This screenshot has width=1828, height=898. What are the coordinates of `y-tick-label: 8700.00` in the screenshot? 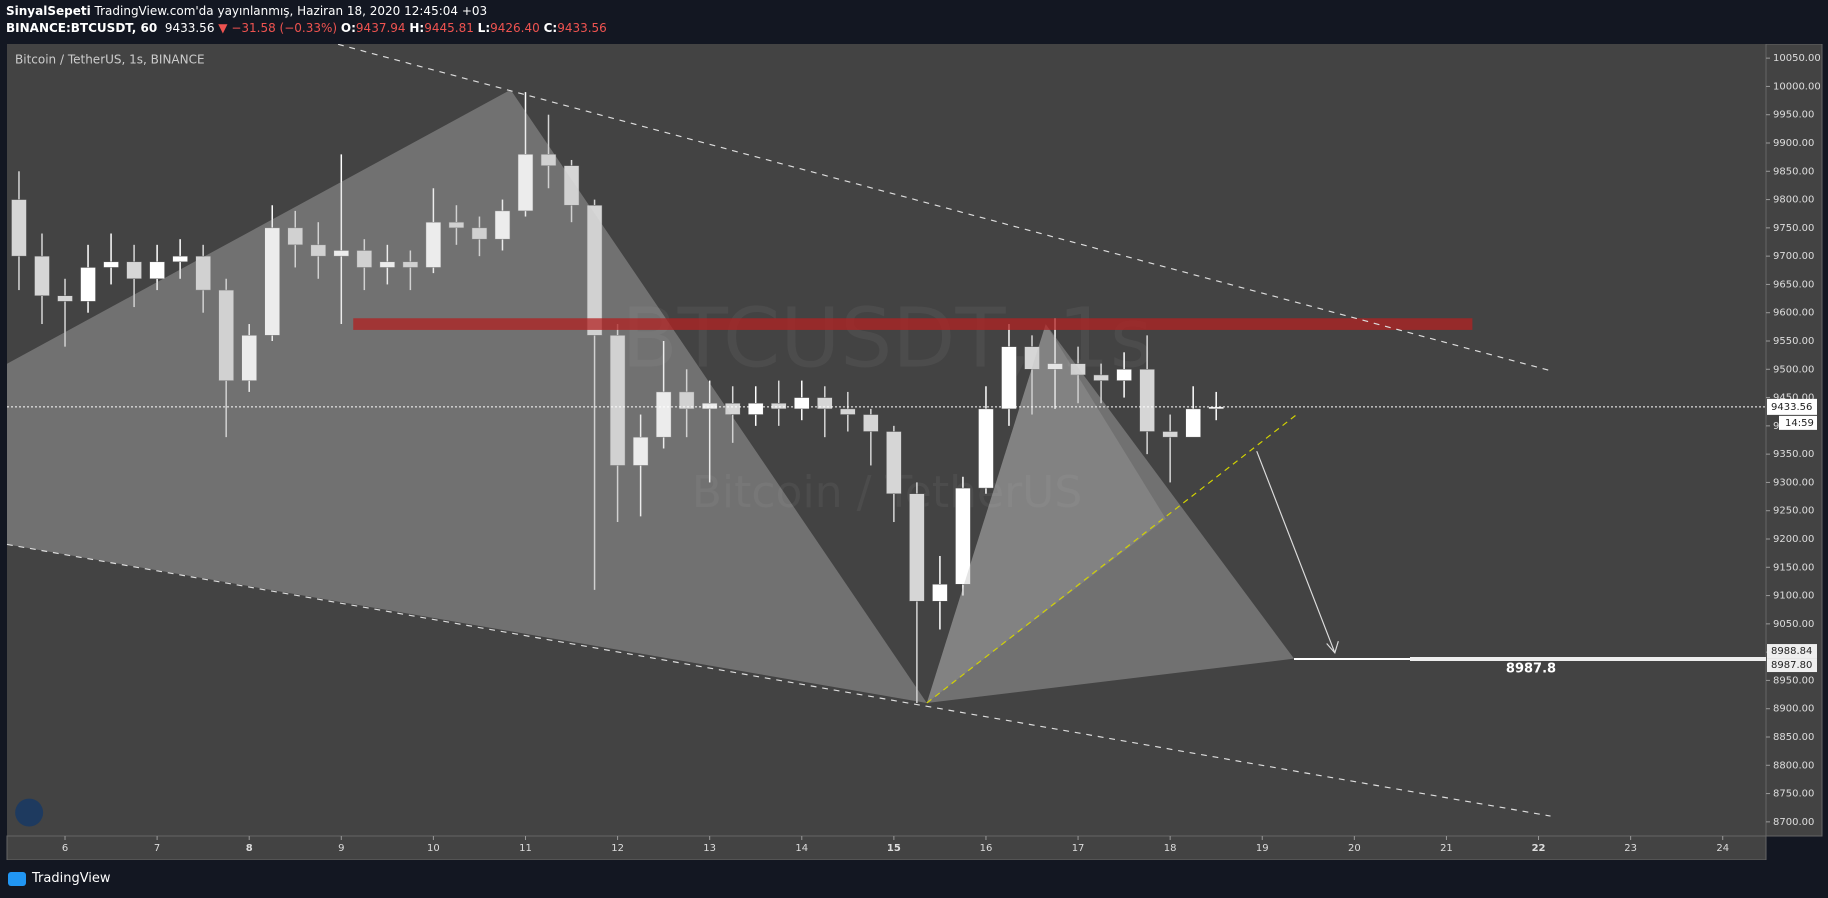 It's located at (1793, 822).